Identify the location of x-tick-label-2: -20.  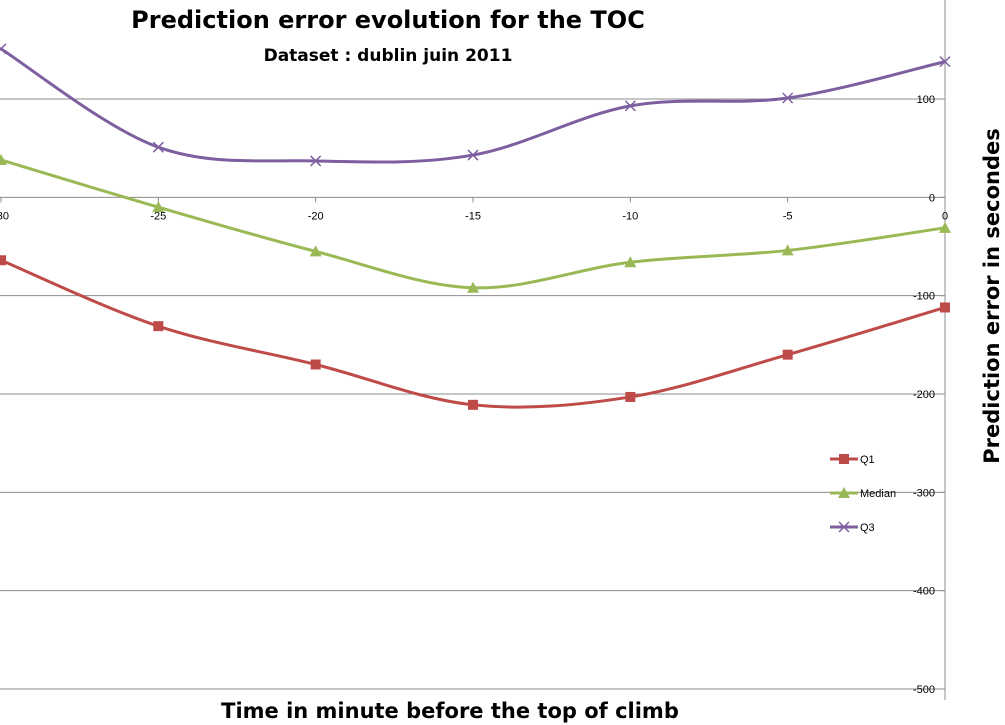
(316, 216).